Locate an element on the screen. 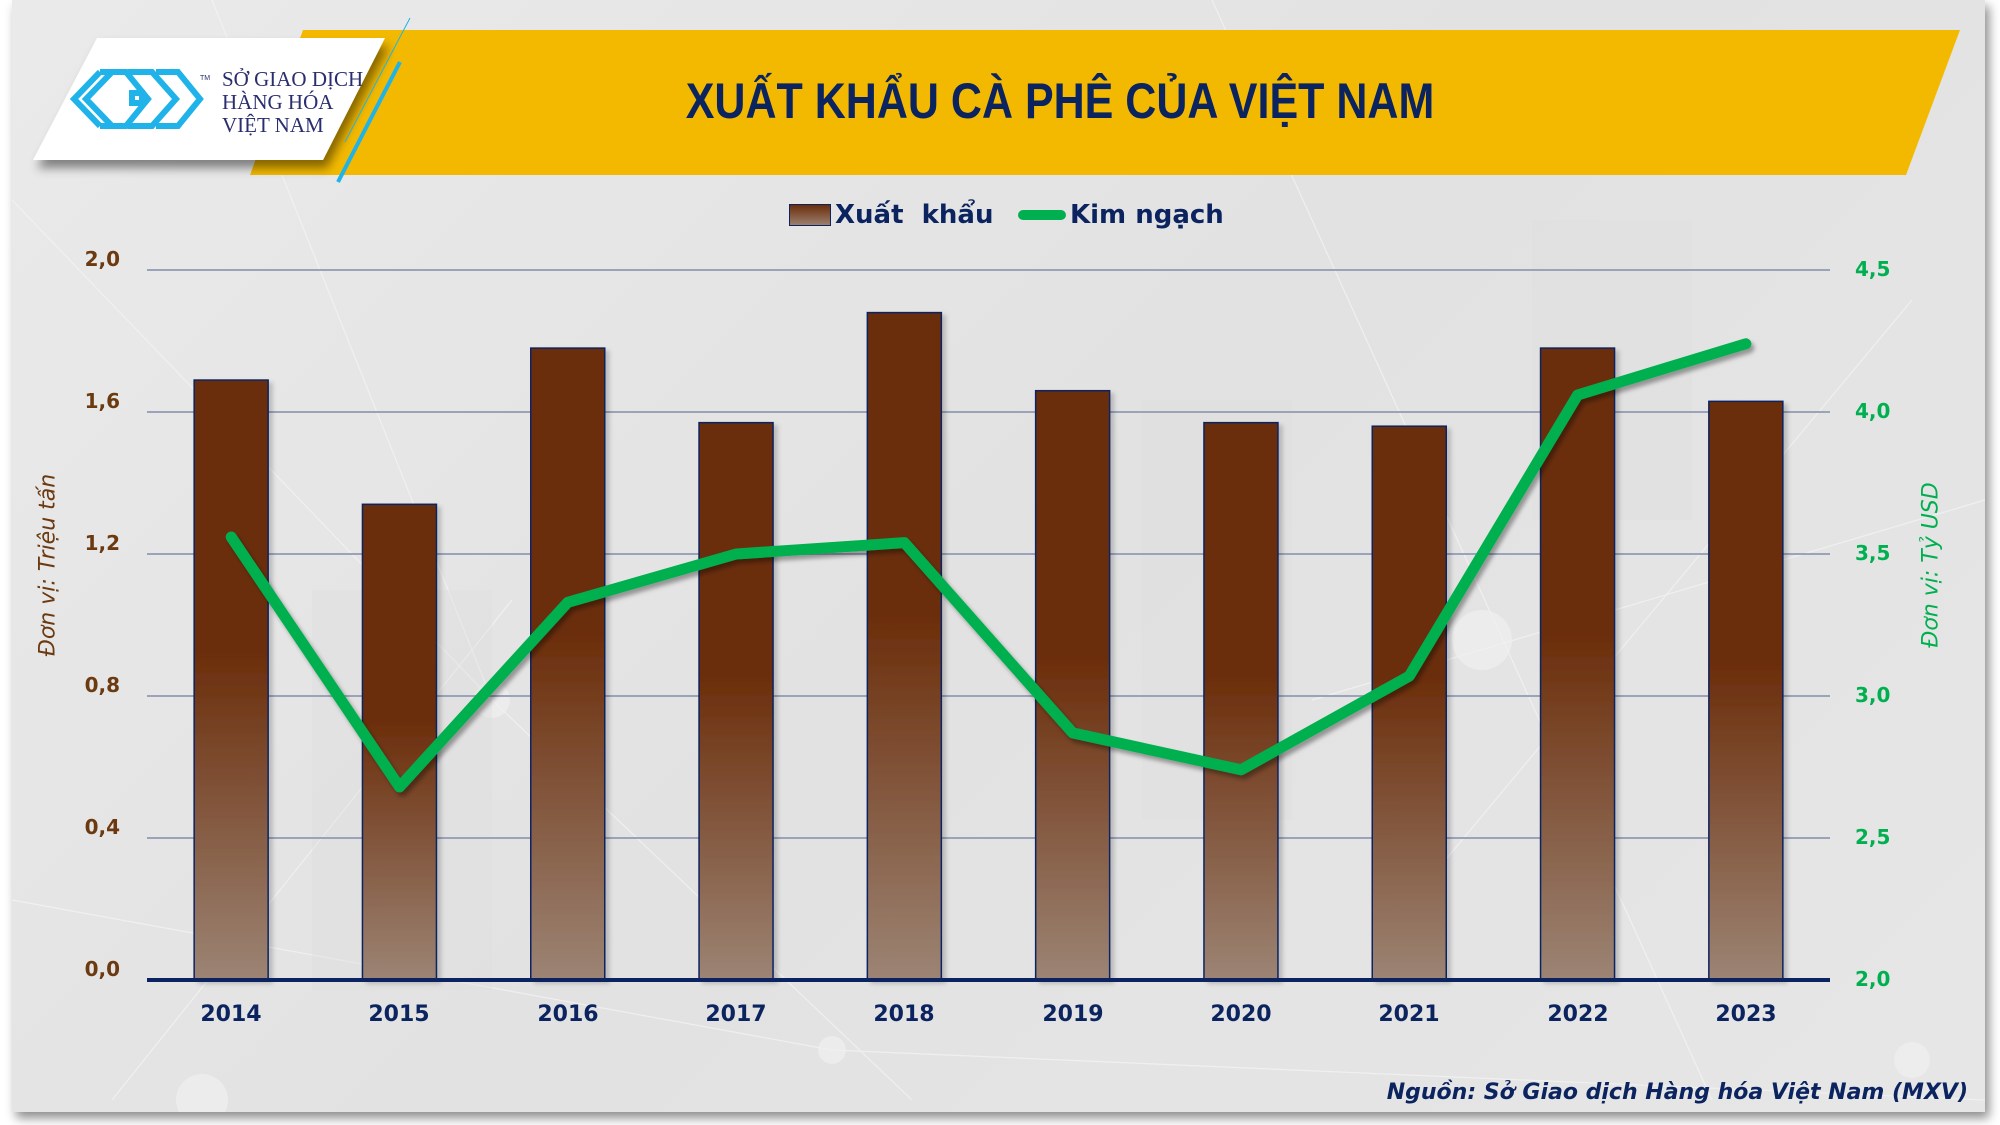 This screenshot has width=2000, height=1125. left-tick: 0,4 is located at coordinates (102, 827).